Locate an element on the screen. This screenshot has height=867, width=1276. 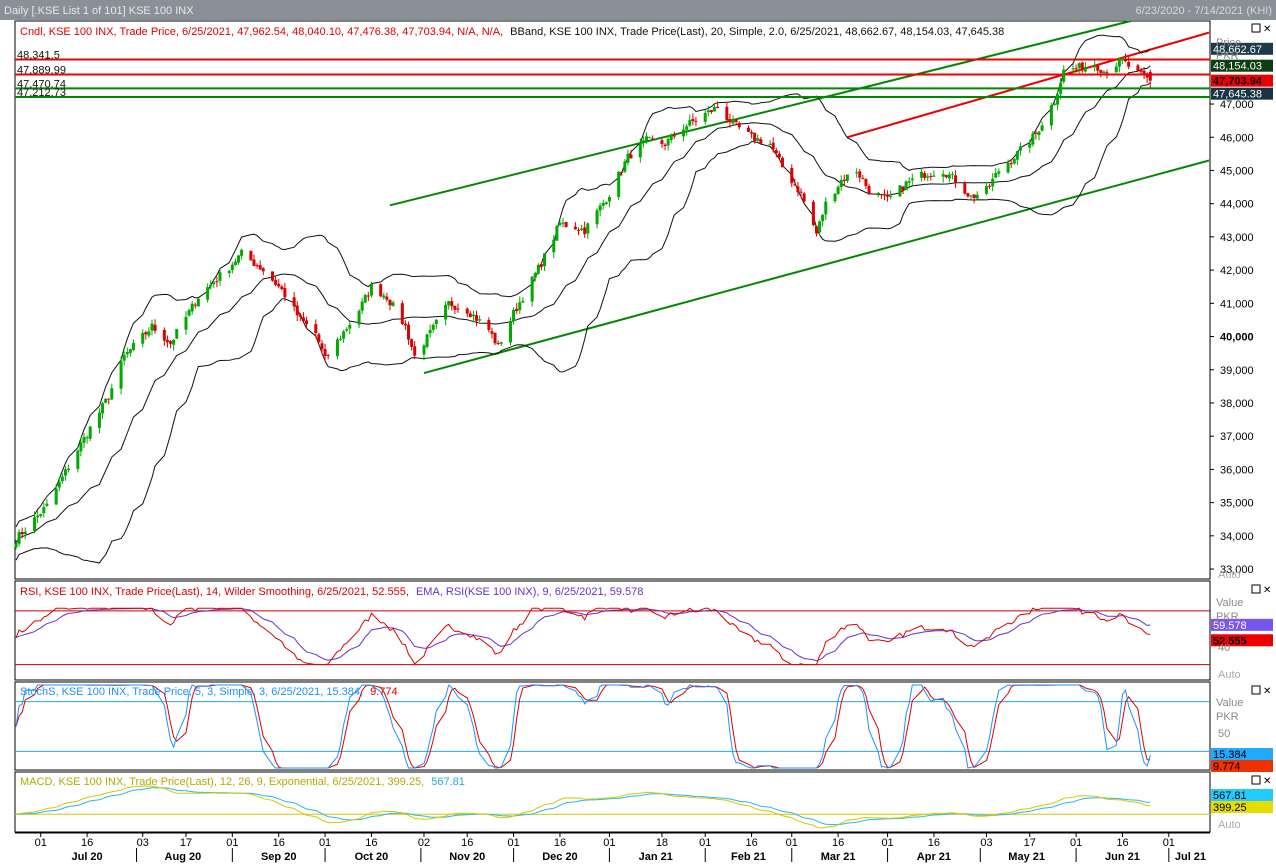
x-month-label: Jul 20 is located at coordinates (86, 857).